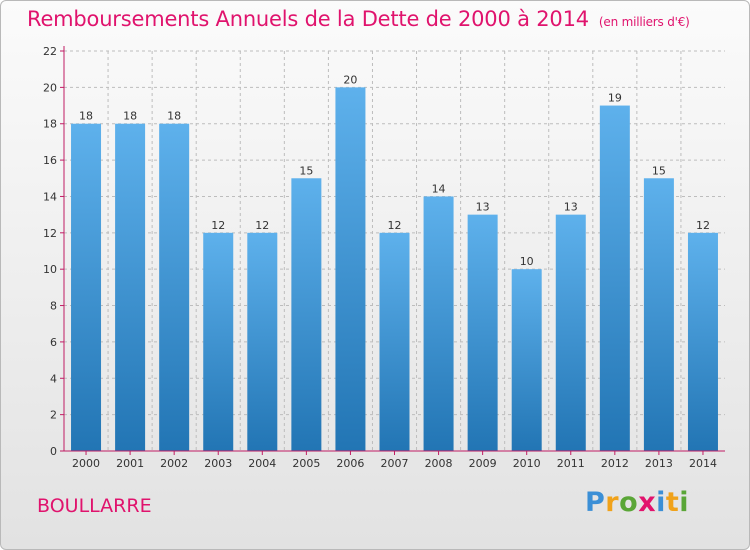  I want to click on x-tick-label: 2005, so click(306, 463).